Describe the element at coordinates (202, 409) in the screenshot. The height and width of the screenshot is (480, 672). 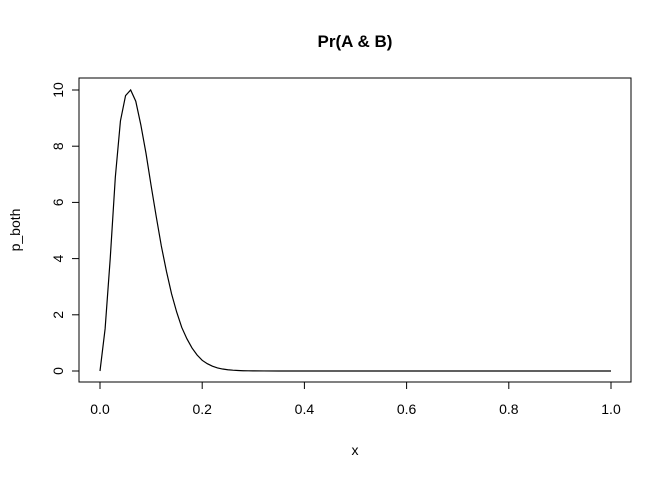
I see `x-tick-label: 0.2` at that location.